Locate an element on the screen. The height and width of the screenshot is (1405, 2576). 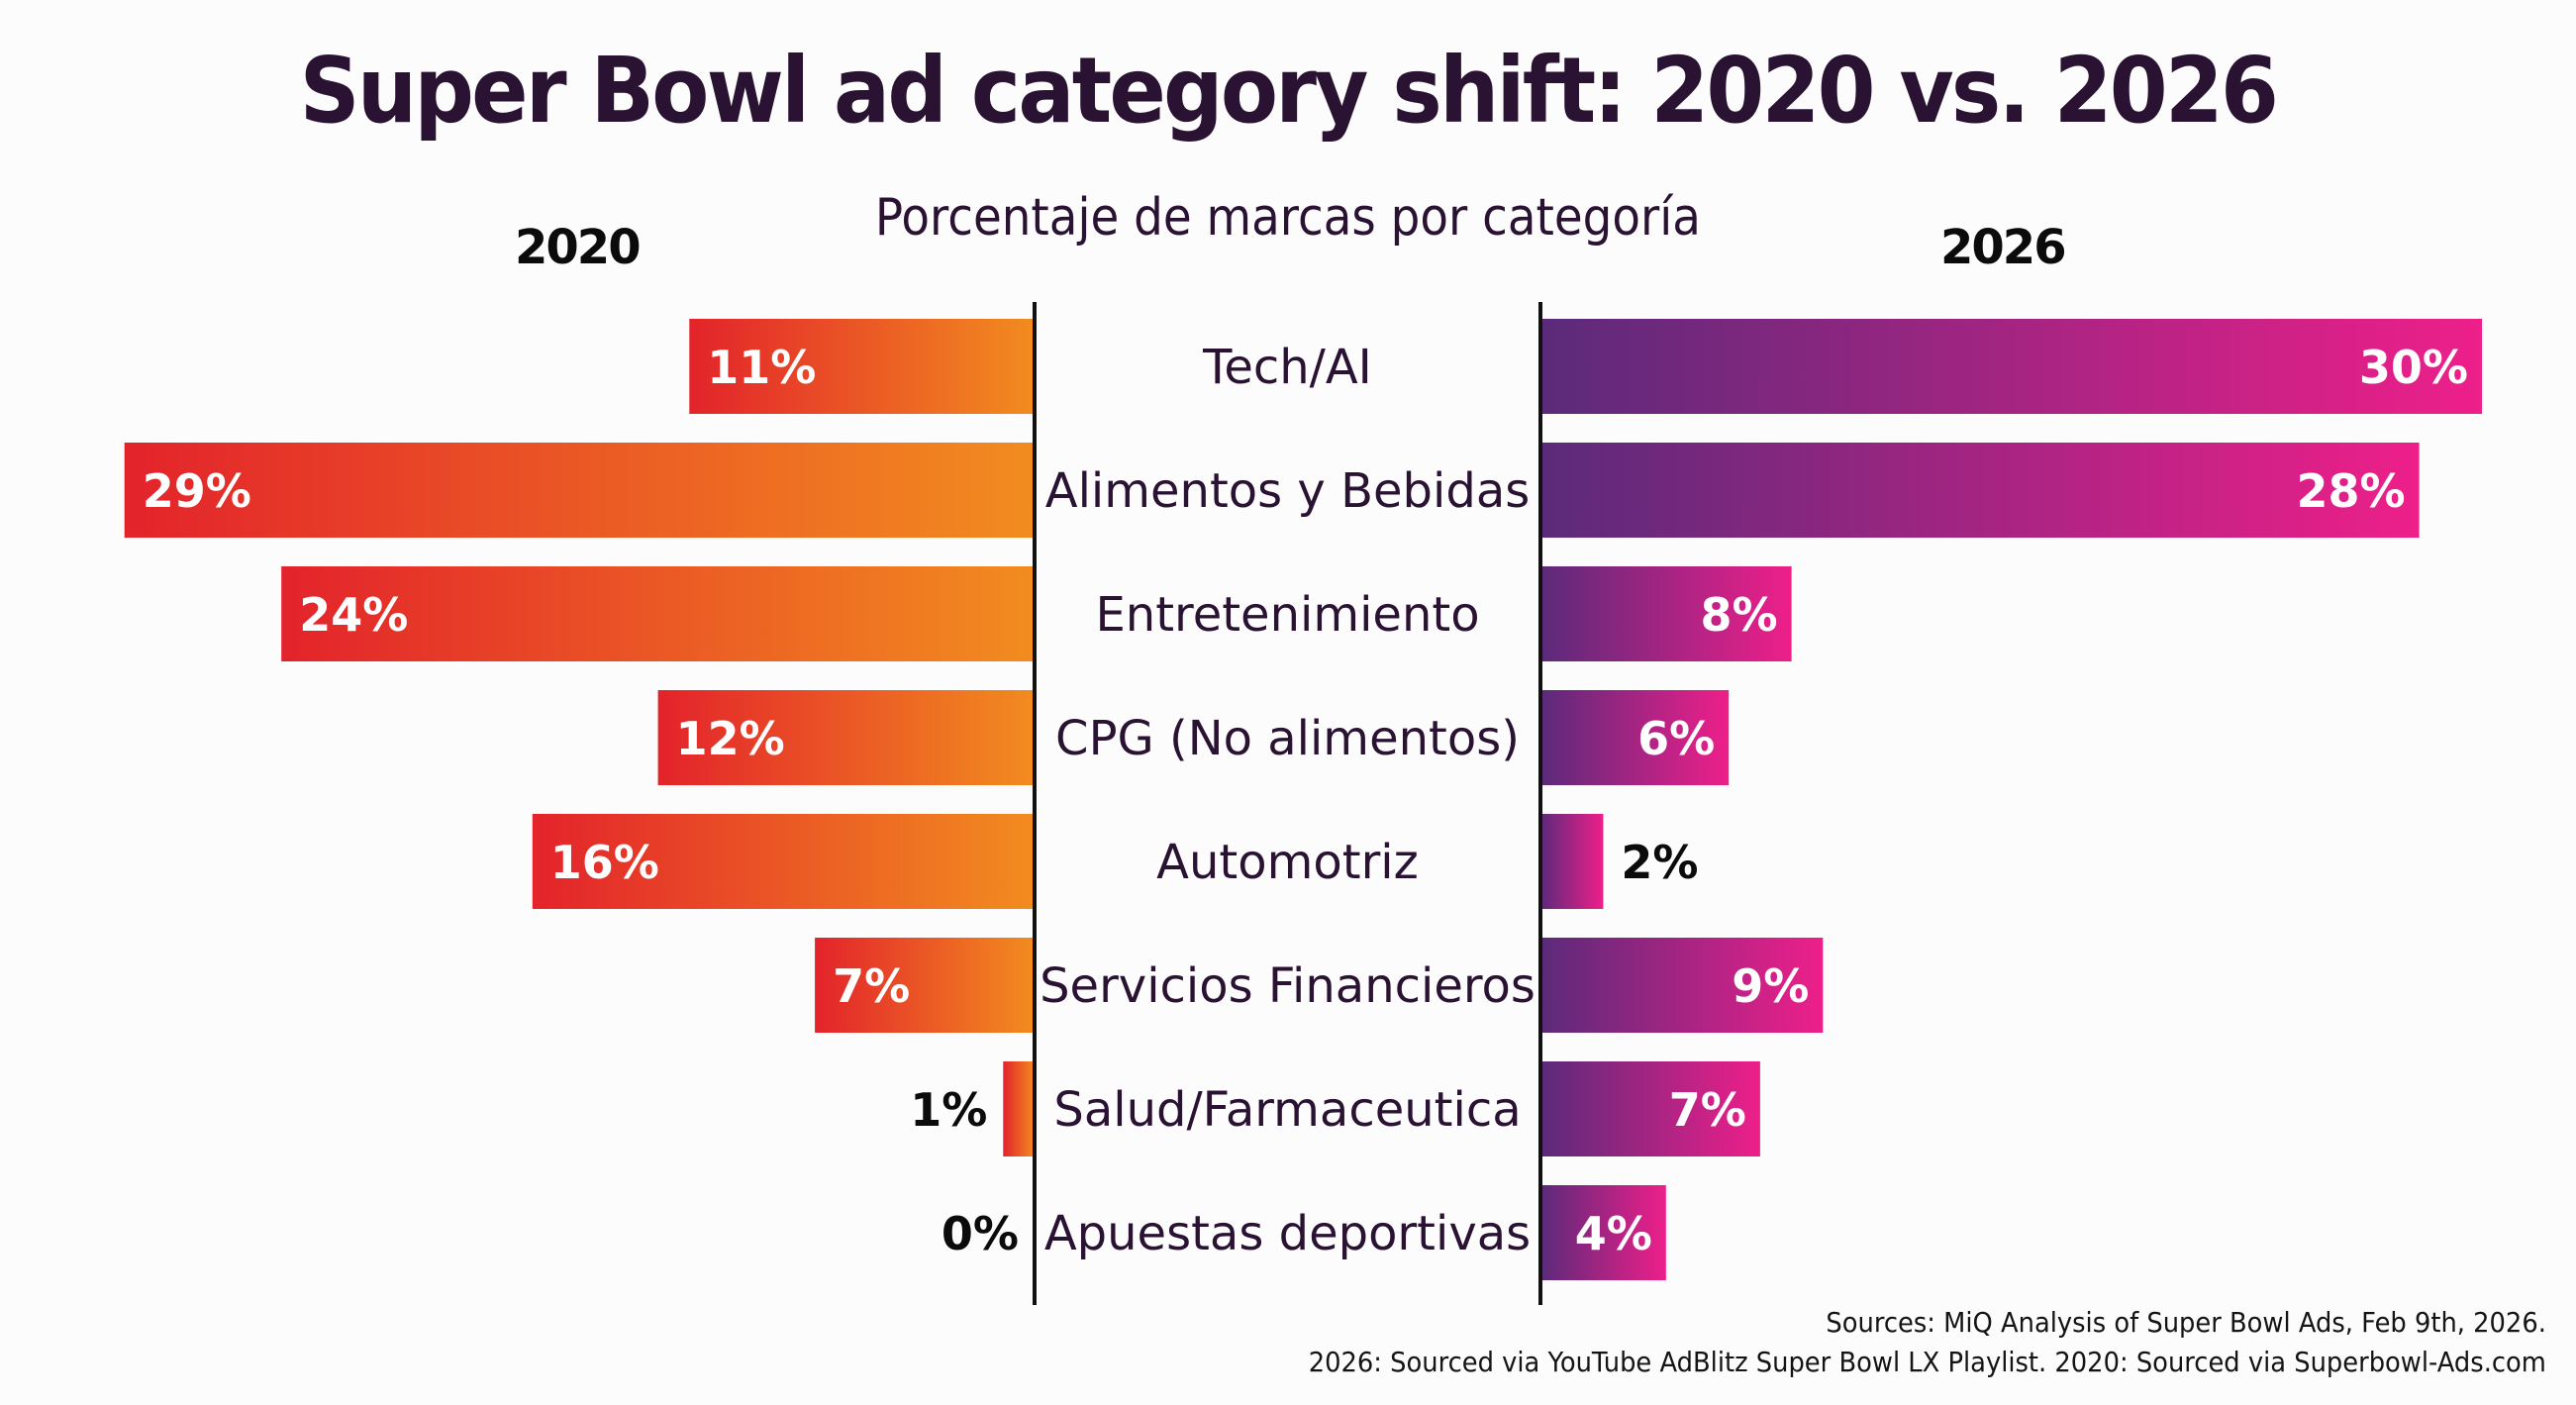
category-label: Entretenimiento is located at coordinates (1287, 615).